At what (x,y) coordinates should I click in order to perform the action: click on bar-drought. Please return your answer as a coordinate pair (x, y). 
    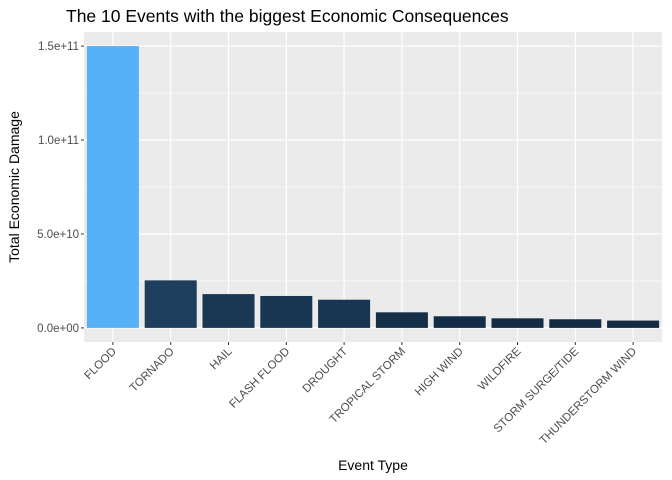
    Looking at the image, I should click on (344, 313).